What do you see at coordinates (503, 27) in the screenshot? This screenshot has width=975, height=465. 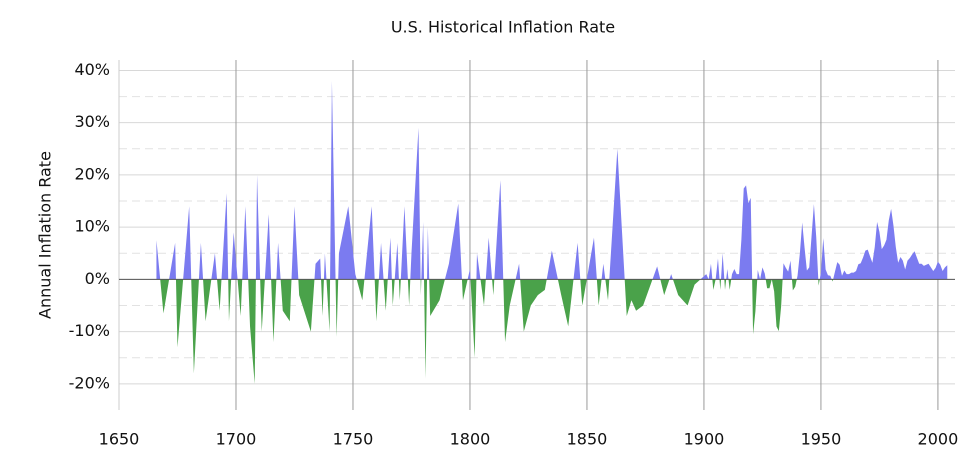 I see `chart-title: U.S. Historical Inflation Rate` at bounding box center [503, 27].